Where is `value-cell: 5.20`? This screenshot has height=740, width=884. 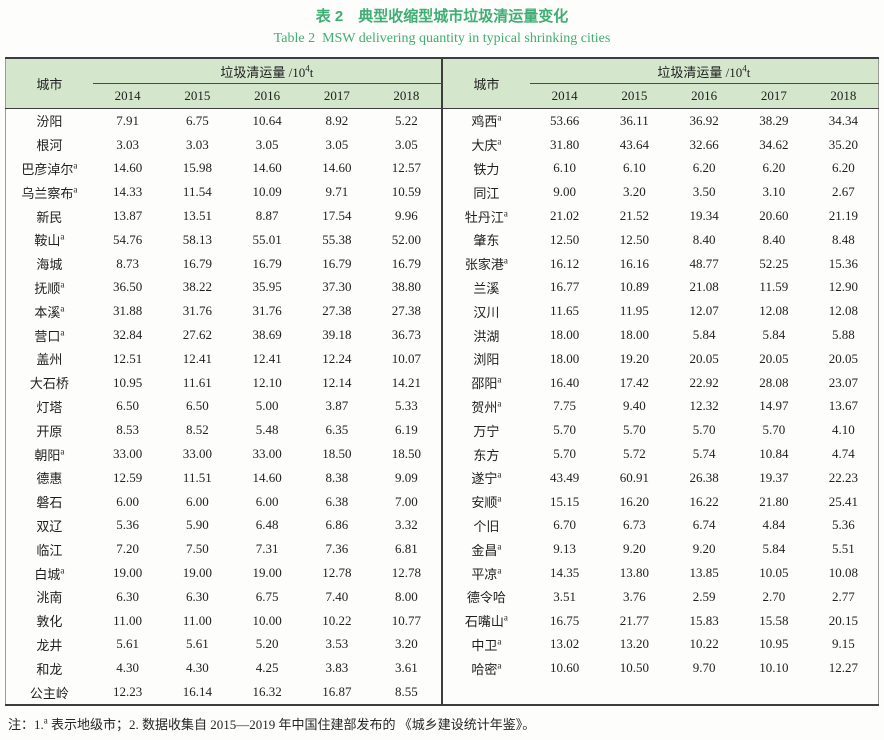 value-cell: 5.20 is located at coordinates (267, 644).